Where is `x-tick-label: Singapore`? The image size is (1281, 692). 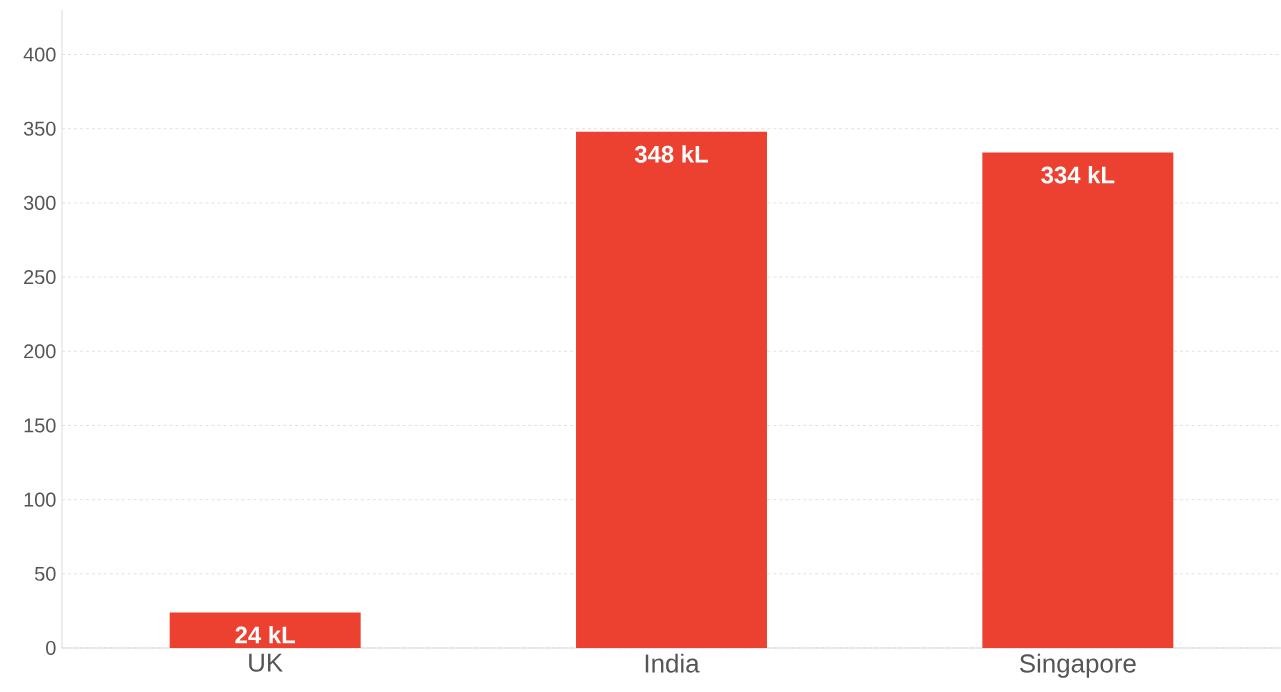
x-tick-label: Singapore is located at coordinates (1077, 665).